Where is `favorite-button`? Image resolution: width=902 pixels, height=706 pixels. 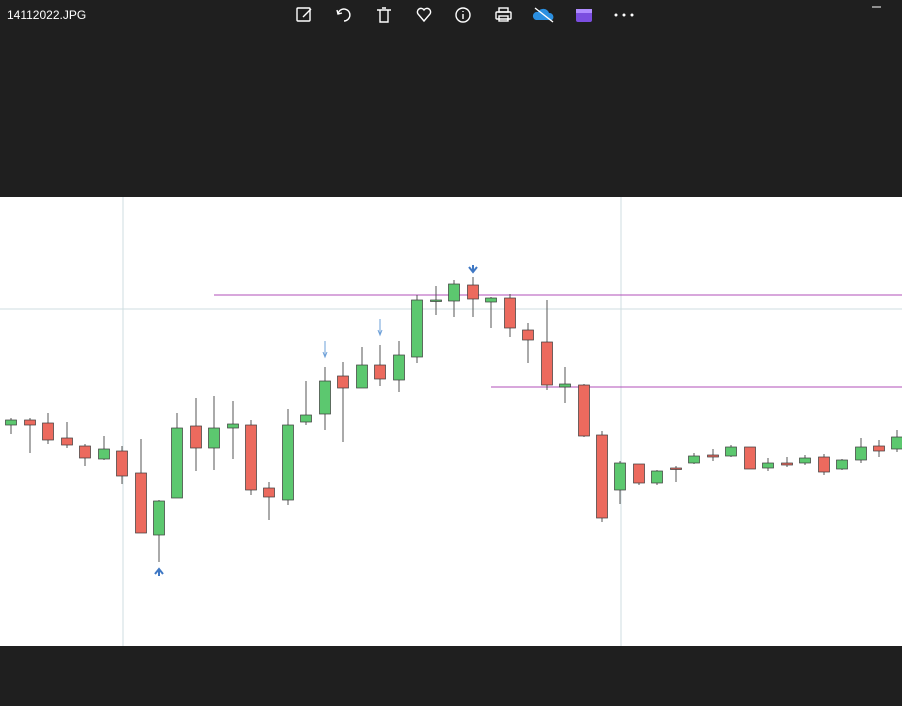
favorite-button is located at coordinates (424, 15).